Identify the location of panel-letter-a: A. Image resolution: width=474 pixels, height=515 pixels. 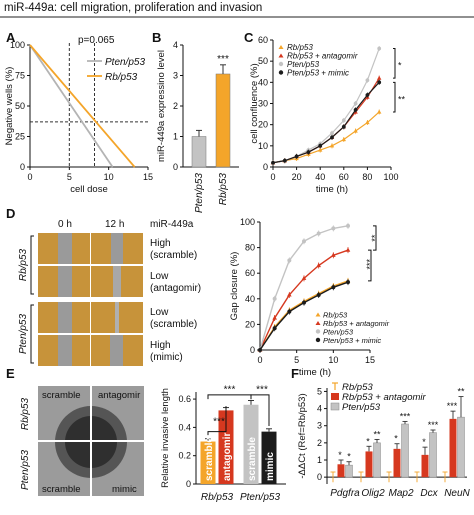
(11, 37).